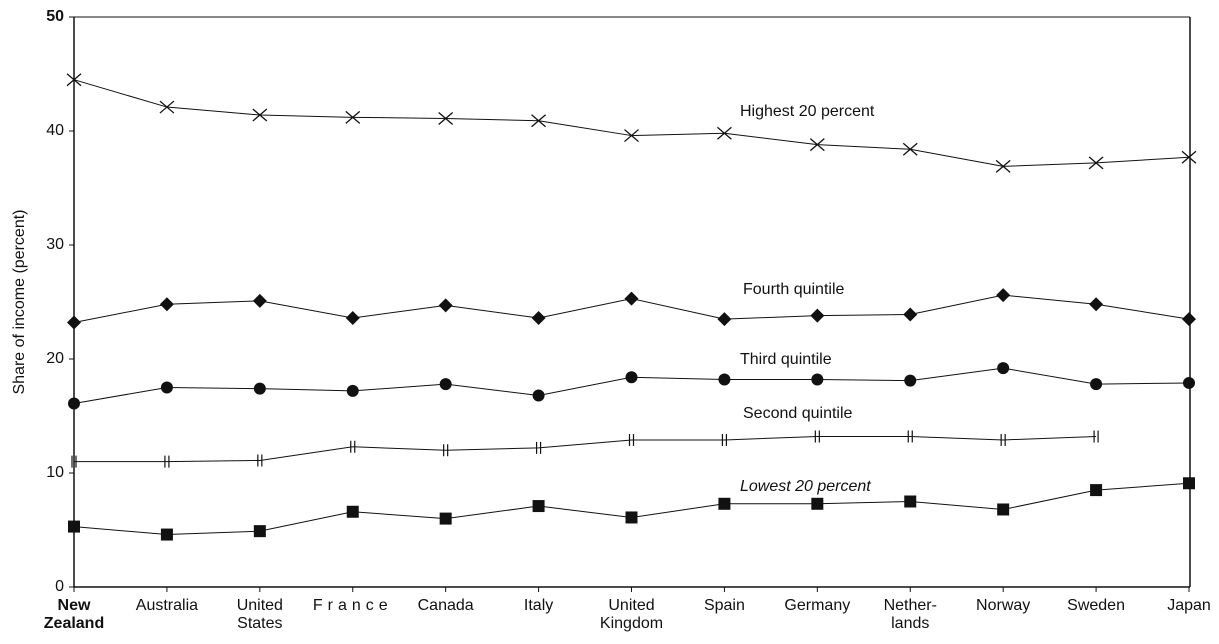 Image resolution: width=1219 pixels, height=644 pixels. What do you see at coordinates (793, 289) in the screenshot?
I see `series-label: Fourth quintile` at bounding box center [793, 289].